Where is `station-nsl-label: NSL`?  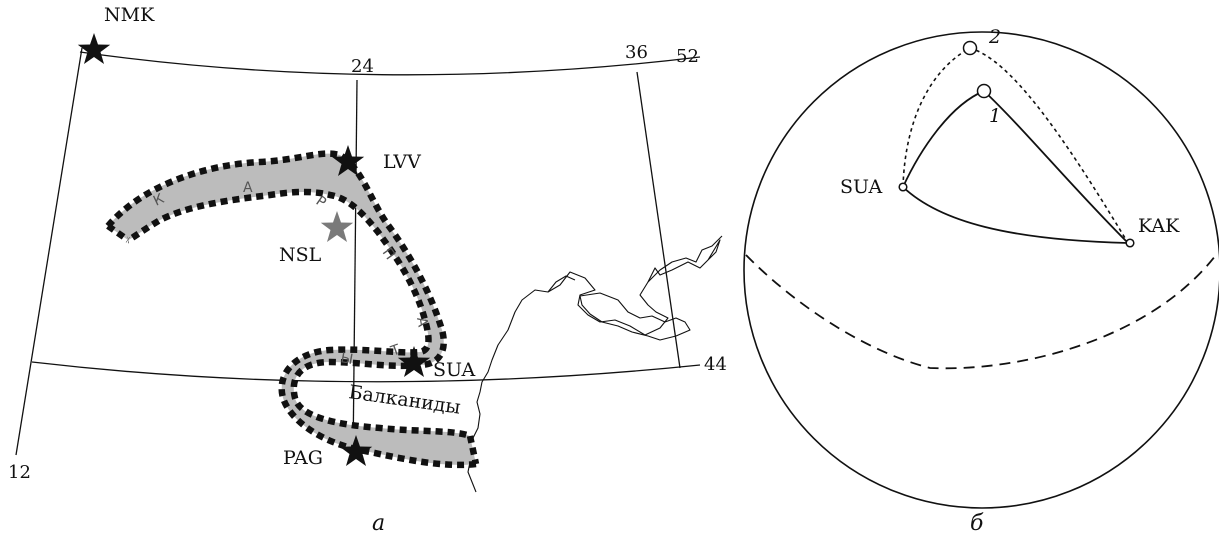 station-nsl-label: NSL is located at coordinates (300, 255).